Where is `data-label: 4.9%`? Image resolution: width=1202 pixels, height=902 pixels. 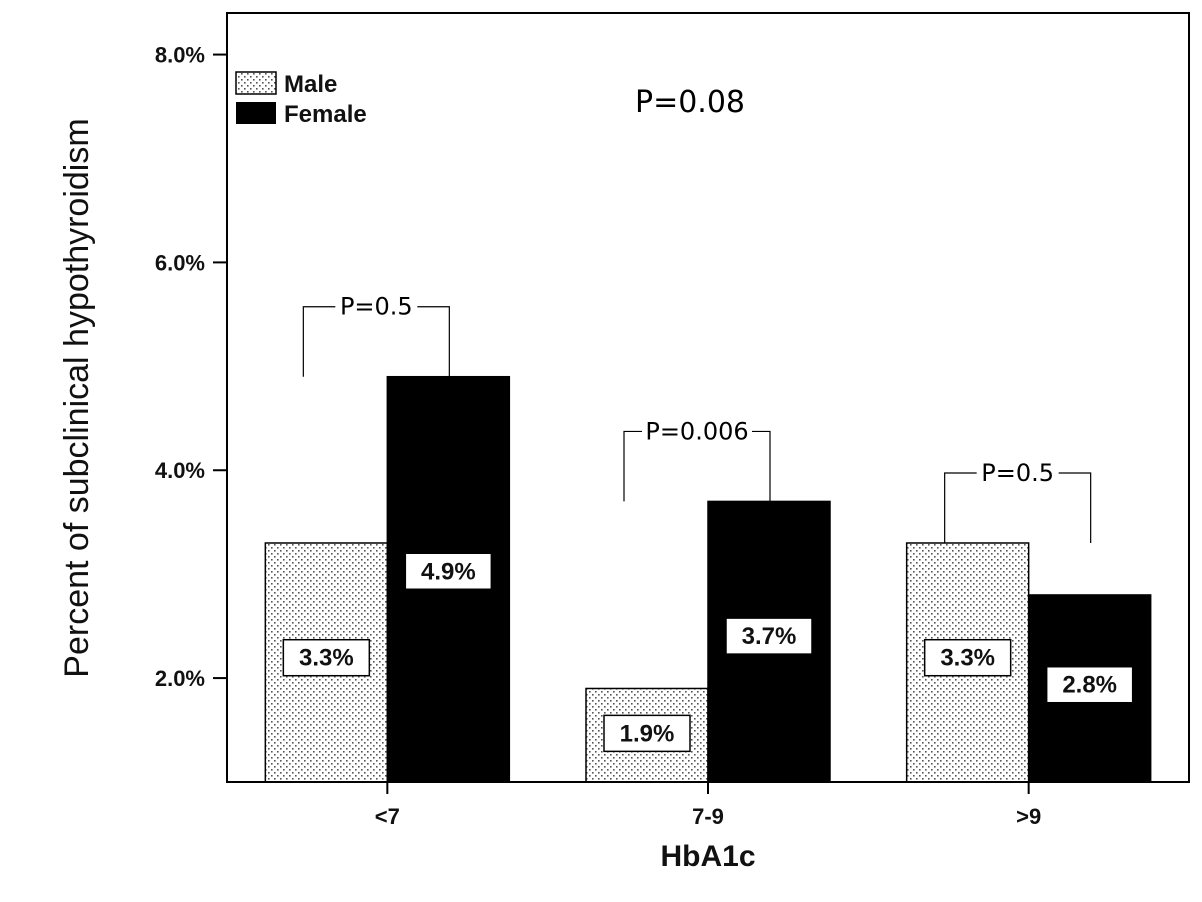
data-label: 4.9% is located at coordinates (448, 571).